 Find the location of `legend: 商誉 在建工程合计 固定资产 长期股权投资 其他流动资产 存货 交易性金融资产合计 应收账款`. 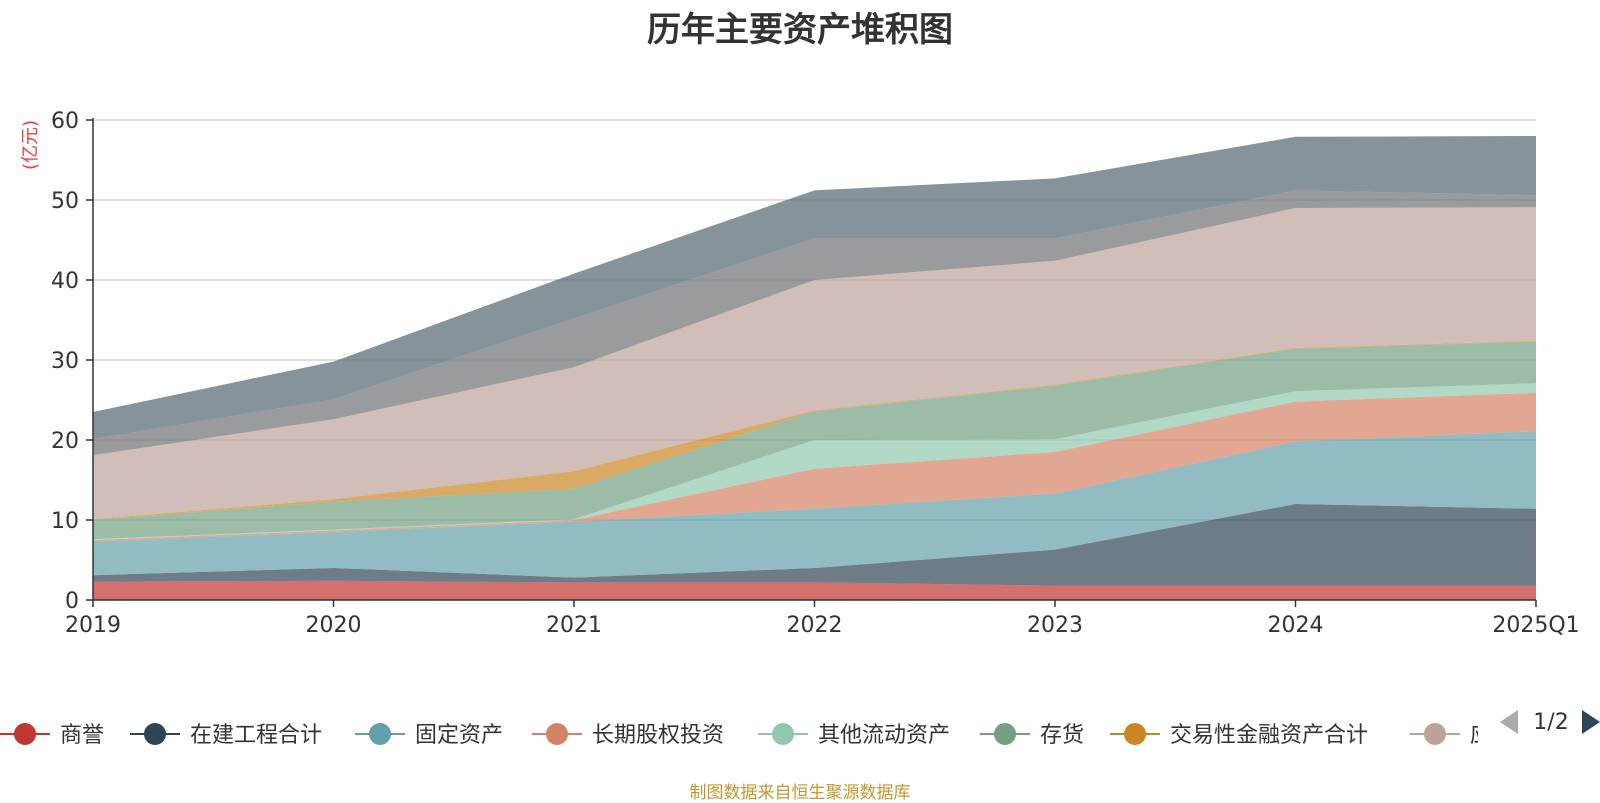

legend: 商誉 在建工程合计 固定资产 长期股权投资 其他流动资产 存货 交易性金融资产合计 应收账款 is located at coordinates (779, 735).